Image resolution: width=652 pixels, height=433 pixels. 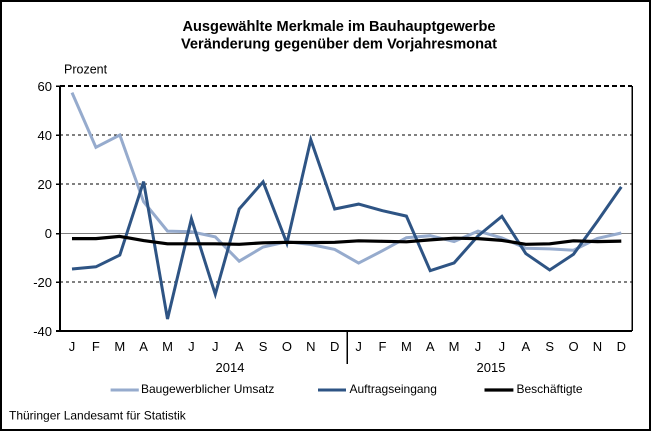 What do you see at coordinates (550, 389) in the screenshot?
I see `svg-text: Beschäftigte` at bounding box center [550, 389].